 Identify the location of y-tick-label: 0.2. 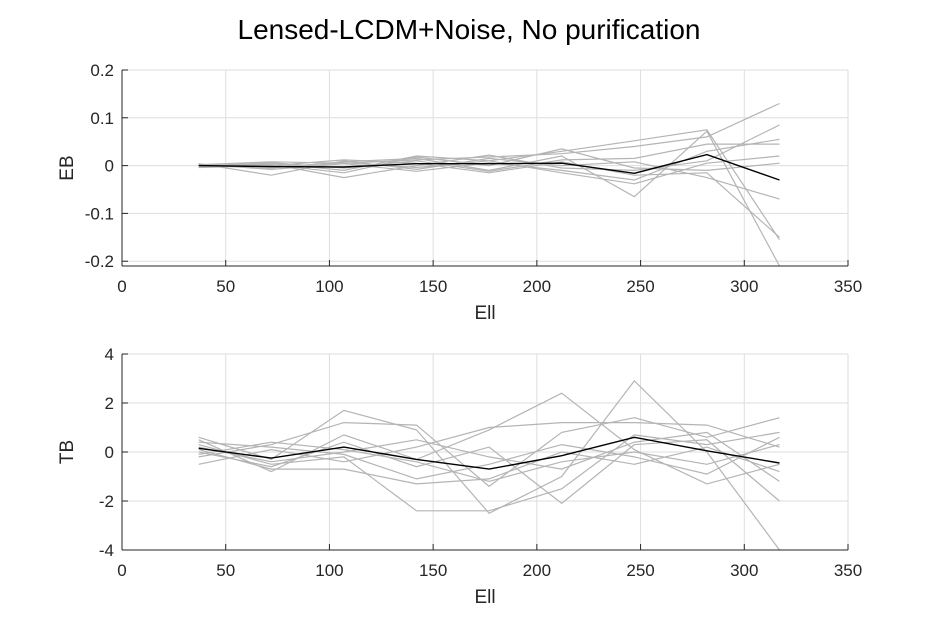
(102, 70).